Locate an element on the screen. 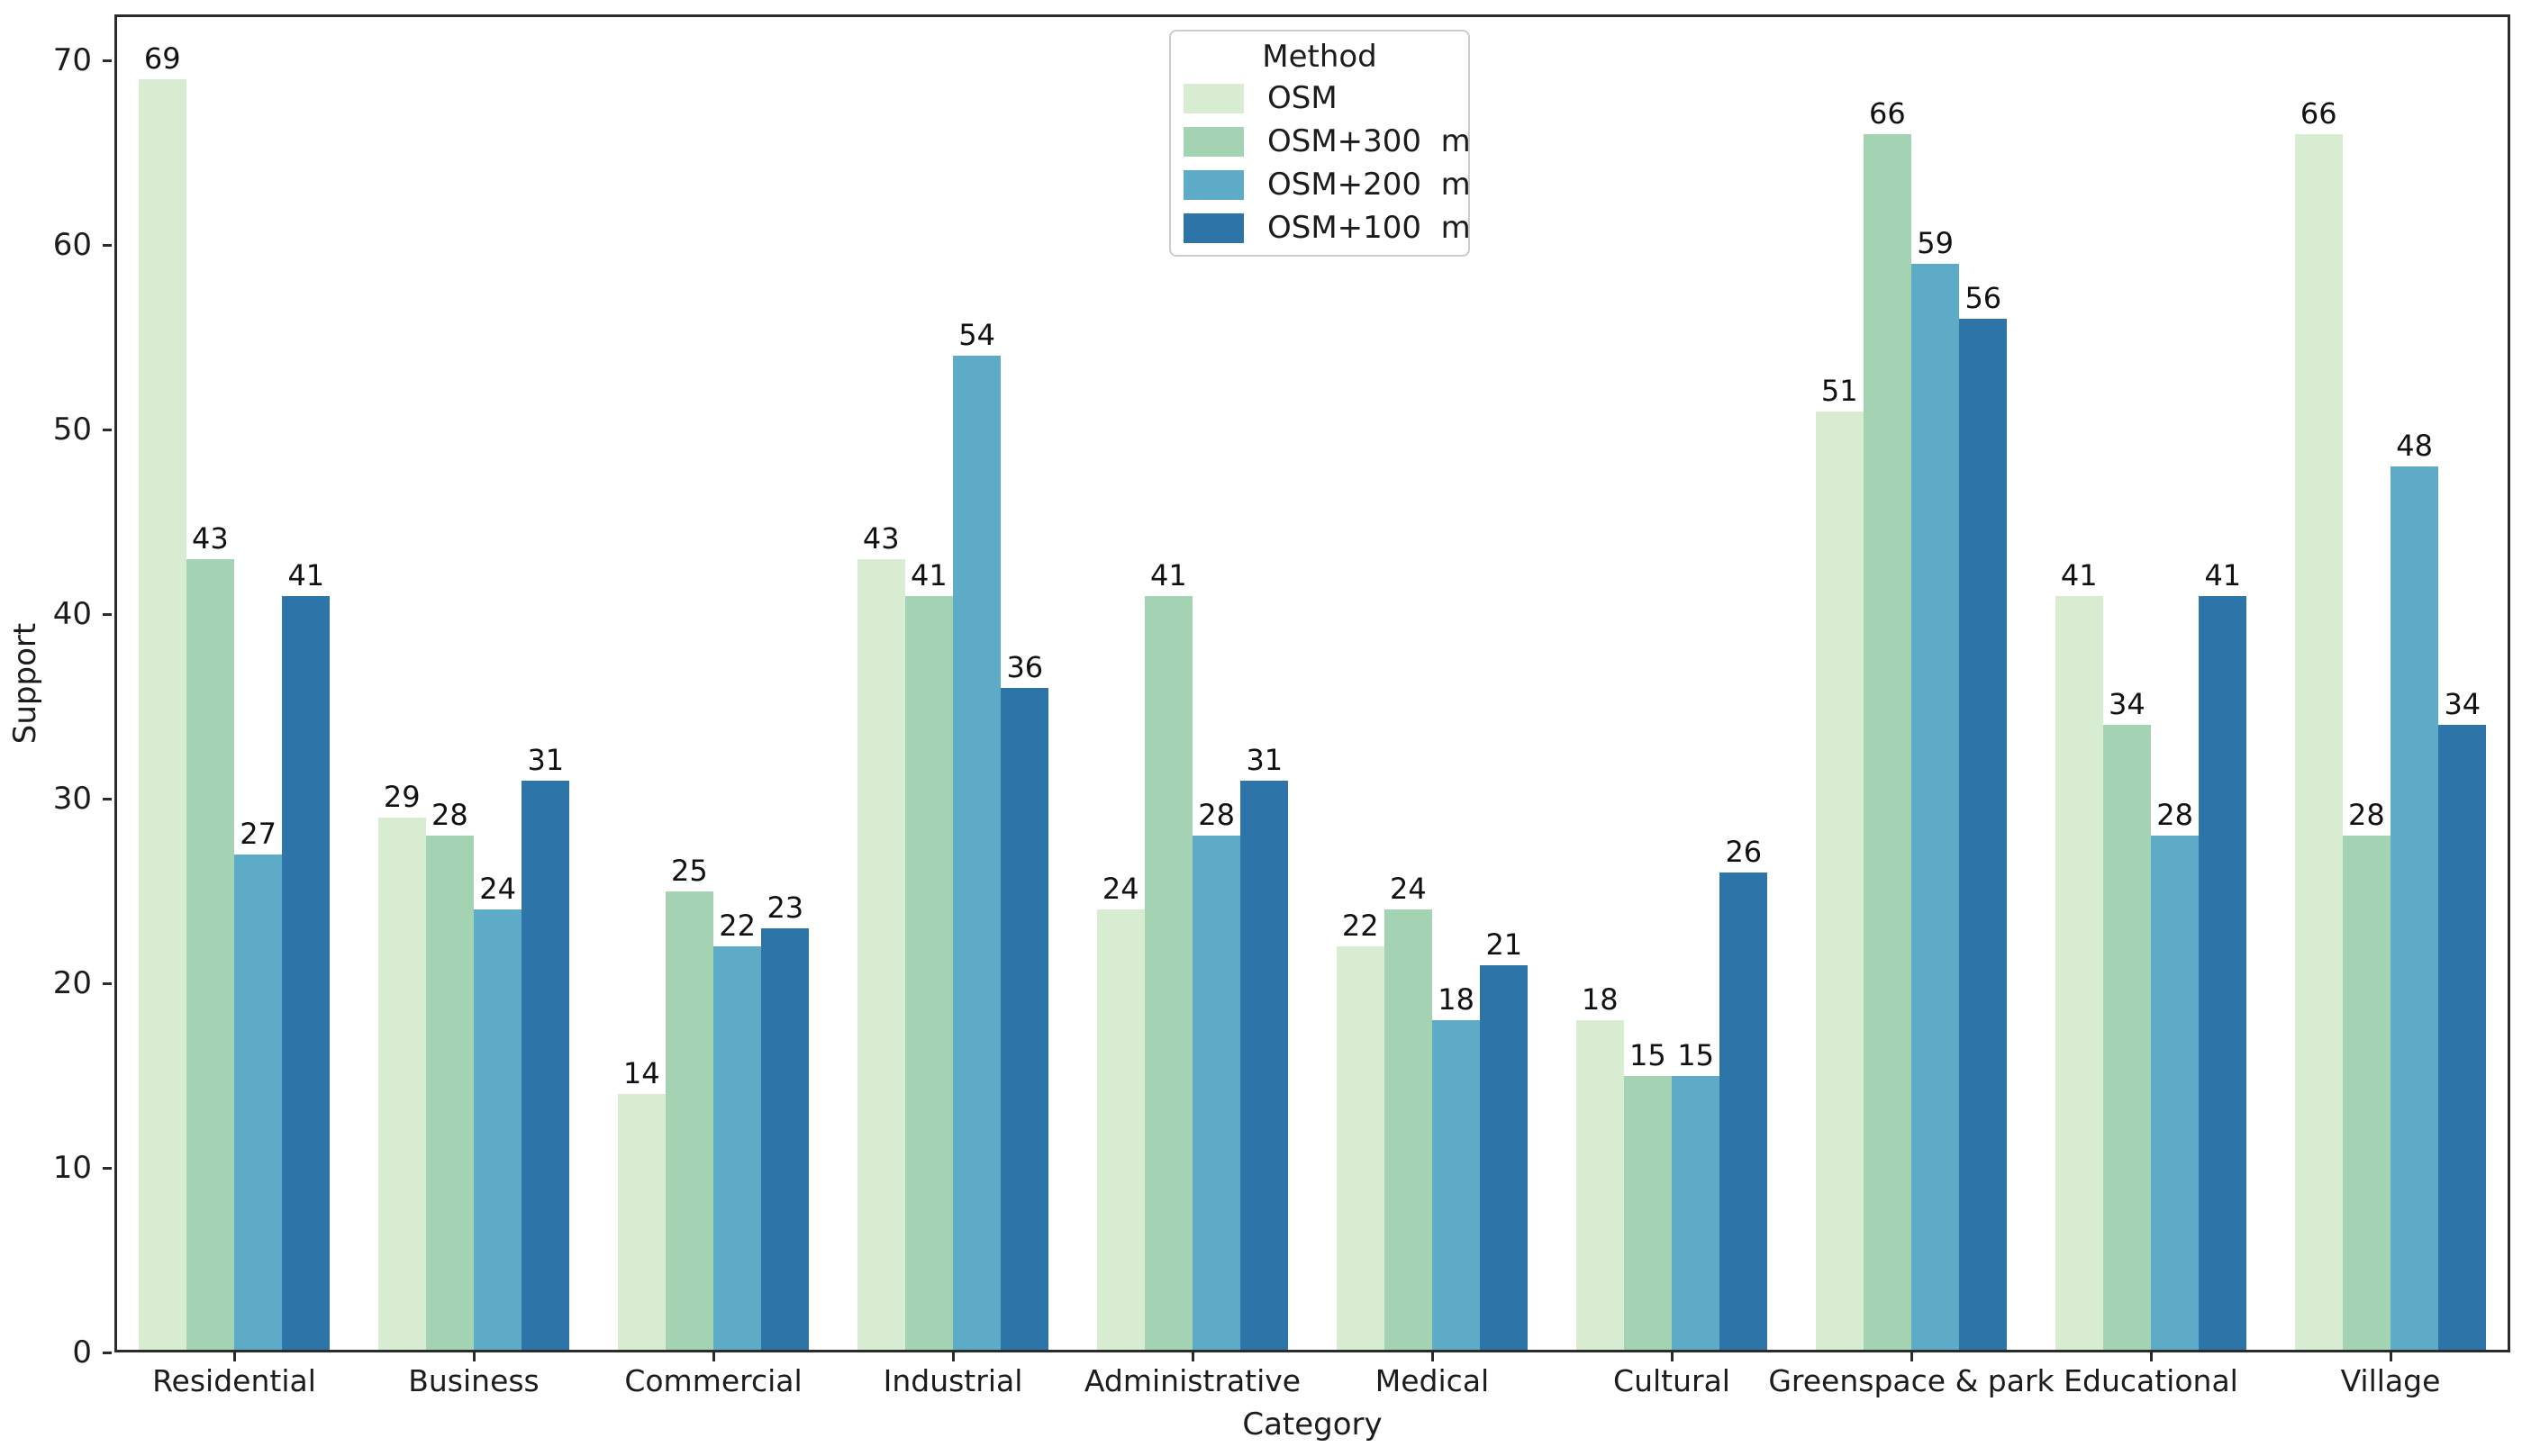 The width and height of the screenshot is (2522, 1456). x-tick-label: Educational is located at coordinates (2151, 1381).